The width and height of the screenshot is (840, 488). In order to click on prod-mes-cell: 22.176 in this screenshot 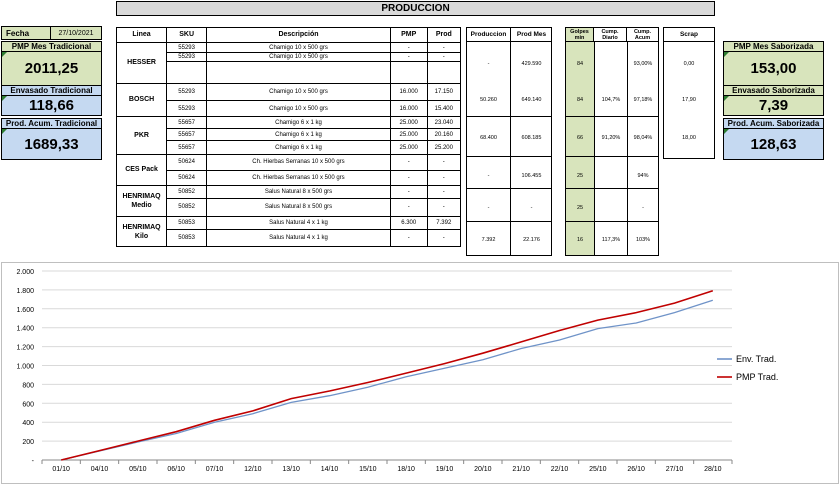, I will do `click(531, 240)`.